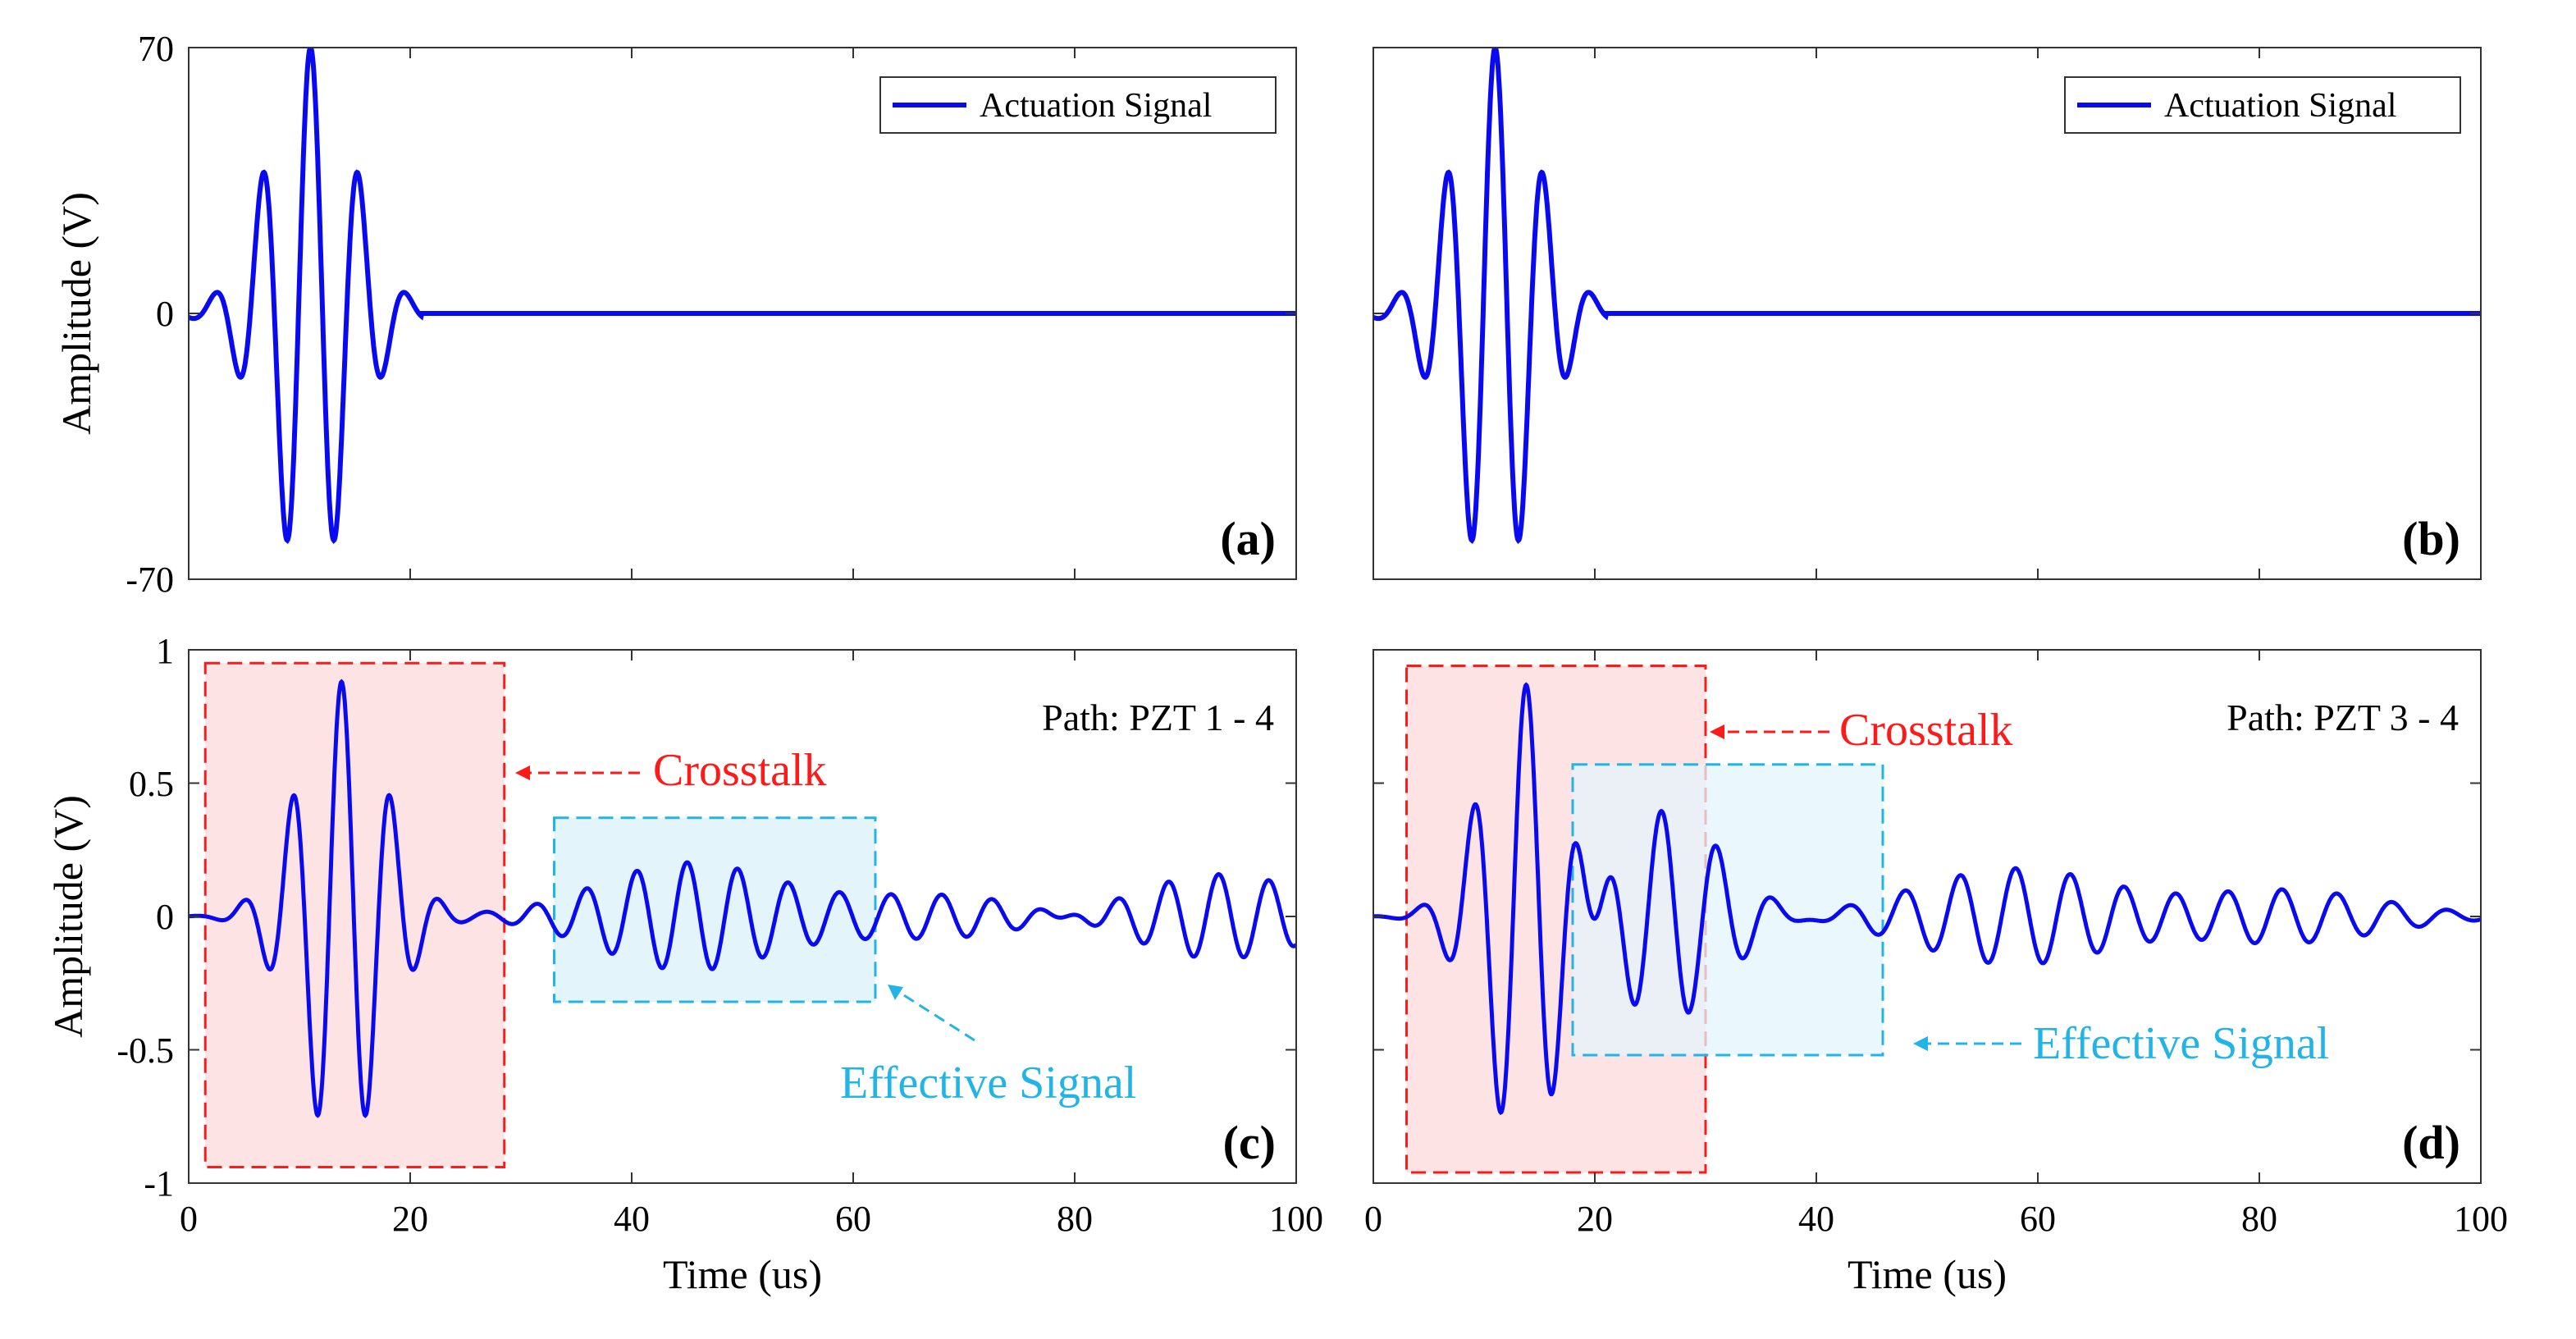 The image size is (2576, 1339). Describe the element at coordinates (1249, 1142) in the screenshot. I see `panel-label-c: (c)` at that location.